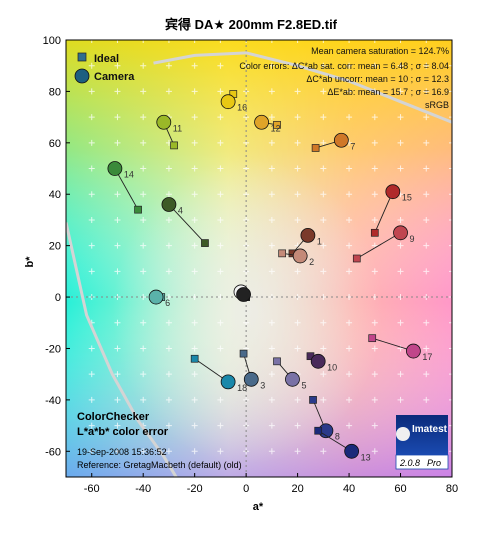 This screenshot has height=538, width=500. Describe the element at coordinates (159, 465) in the screenshot. I see `footer-reference: Reference: GretagMacbeth (default) (old)` at that location.